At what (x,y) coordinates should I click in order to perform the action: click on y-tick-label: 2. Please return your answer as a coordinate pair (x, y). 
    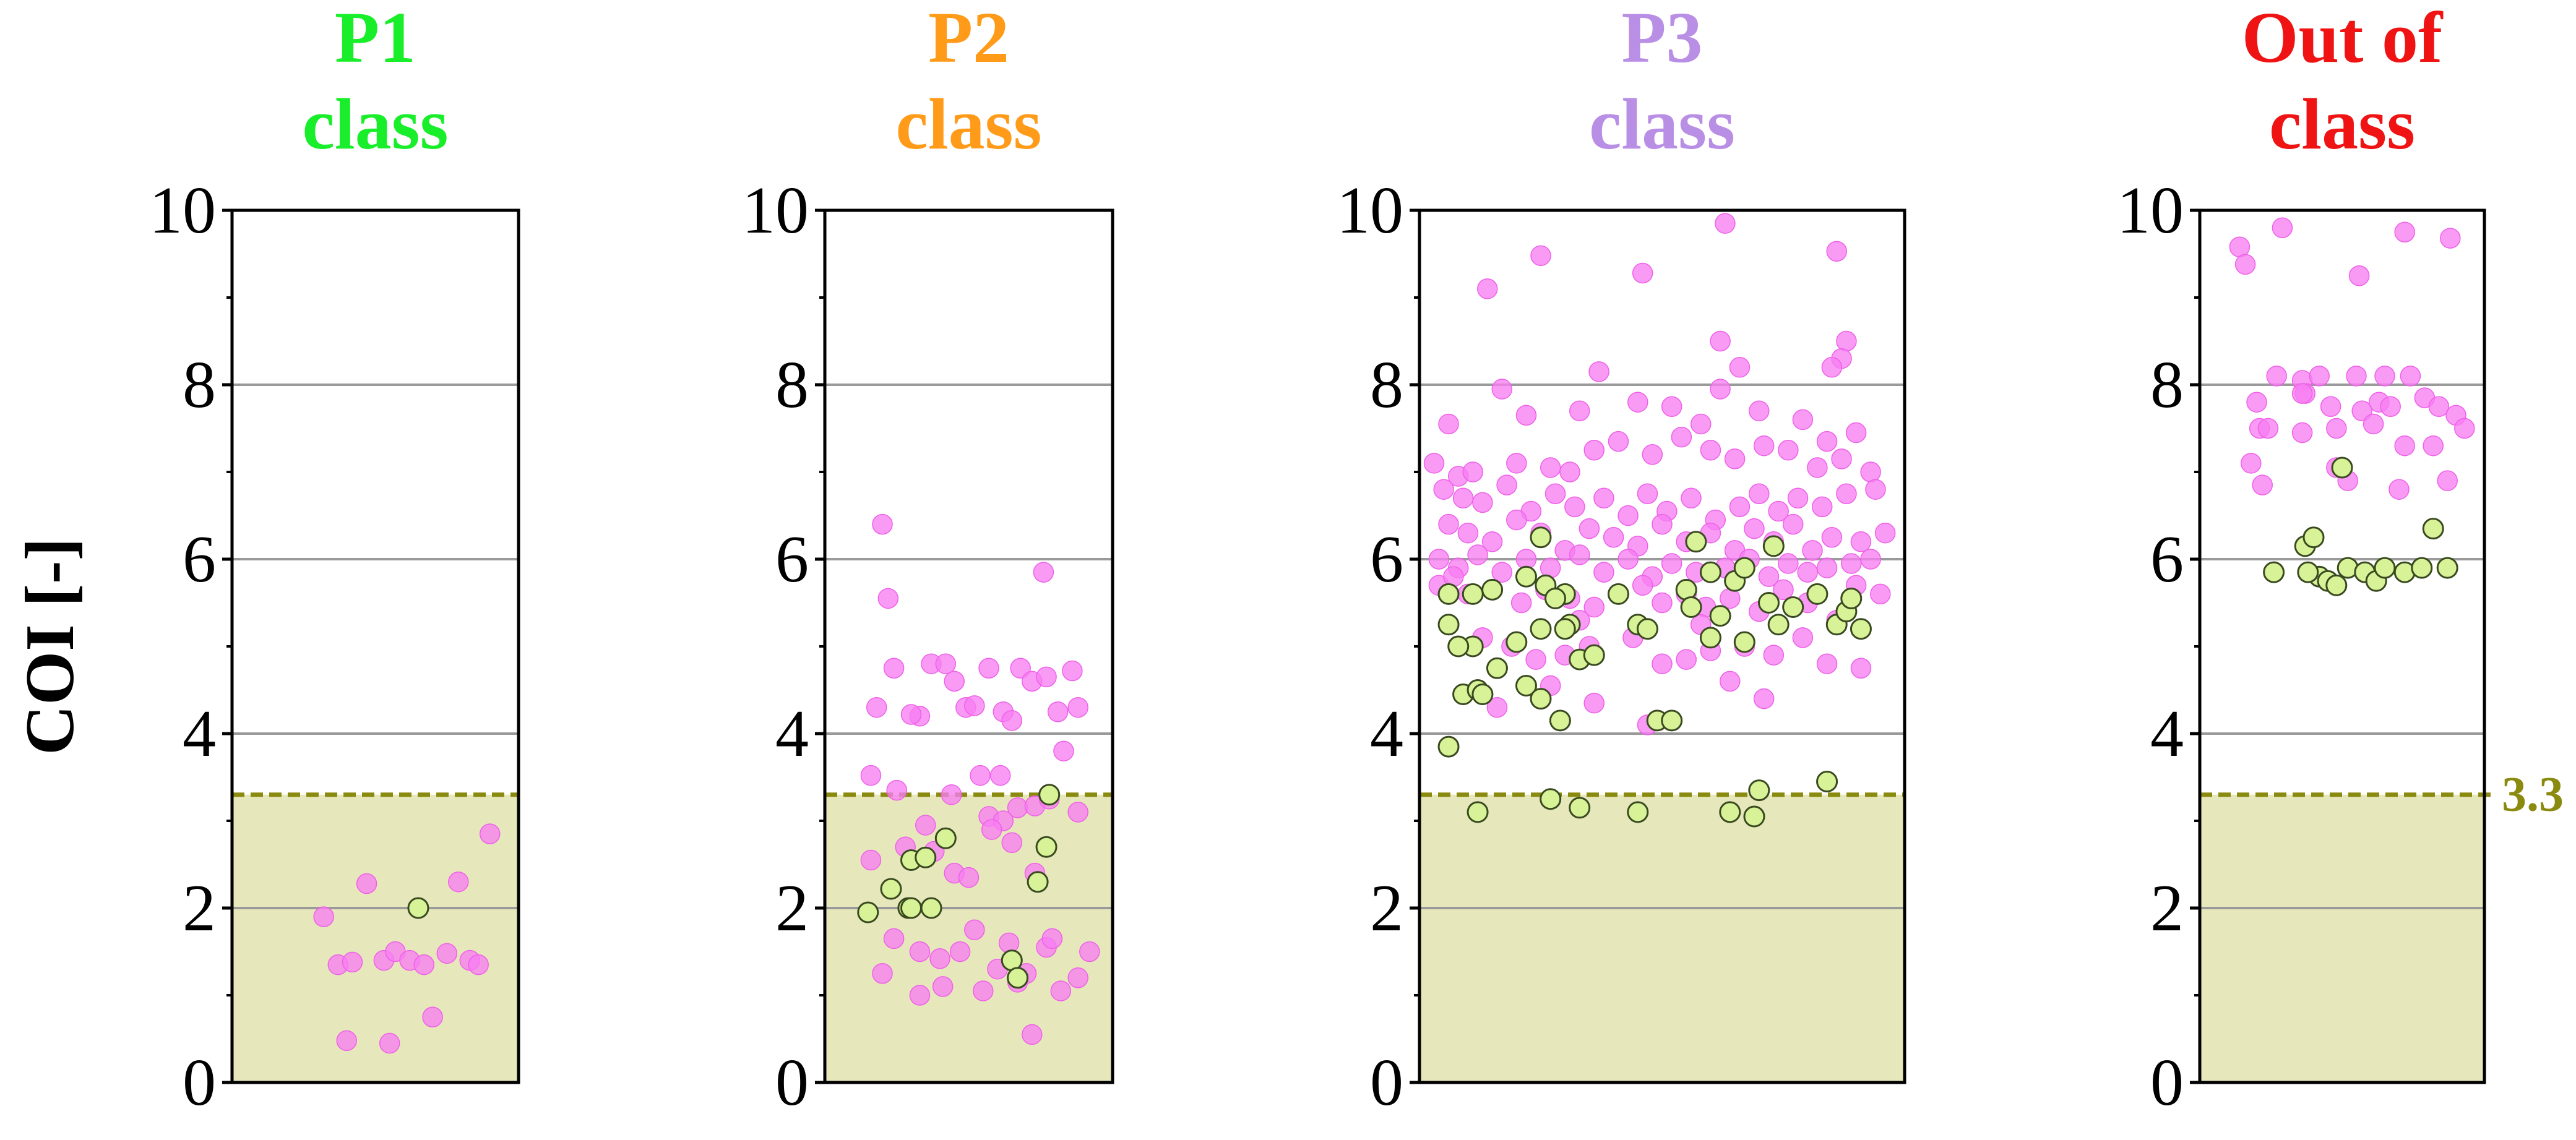
    Looking at the image, I should click on (792, 909).